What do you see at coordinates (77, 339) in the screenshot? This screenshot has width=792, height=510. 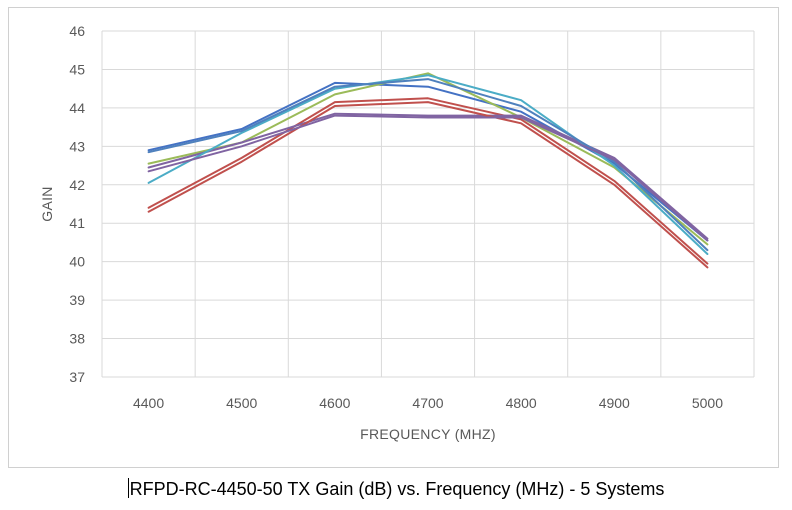 I see `y-tick-label: 38` at bounding box center [77, 339].